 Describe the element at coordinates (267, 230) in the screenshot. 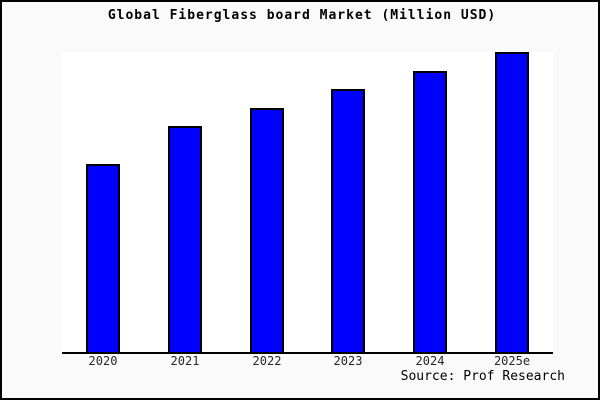

I see `bar-2022` at that location.